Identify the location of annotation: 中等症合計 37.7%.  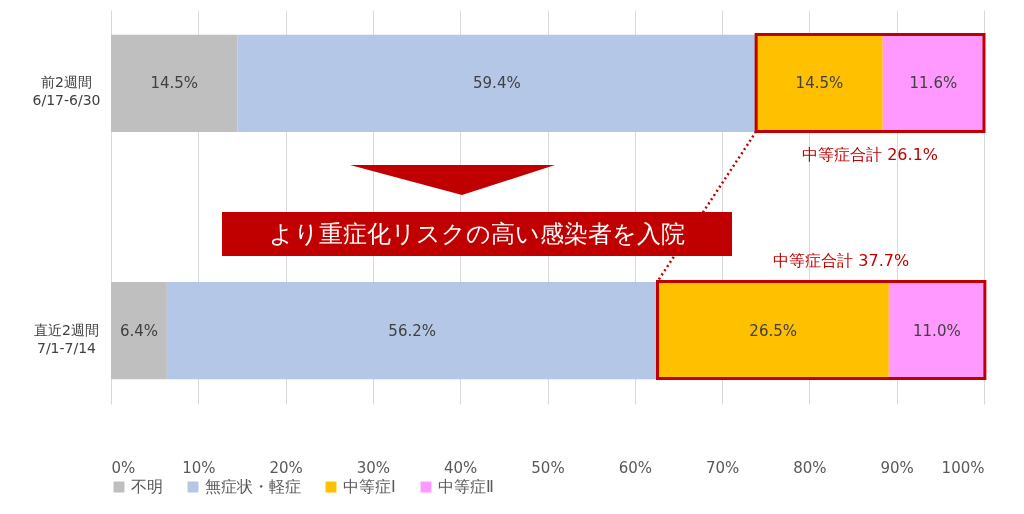
(841, 261).